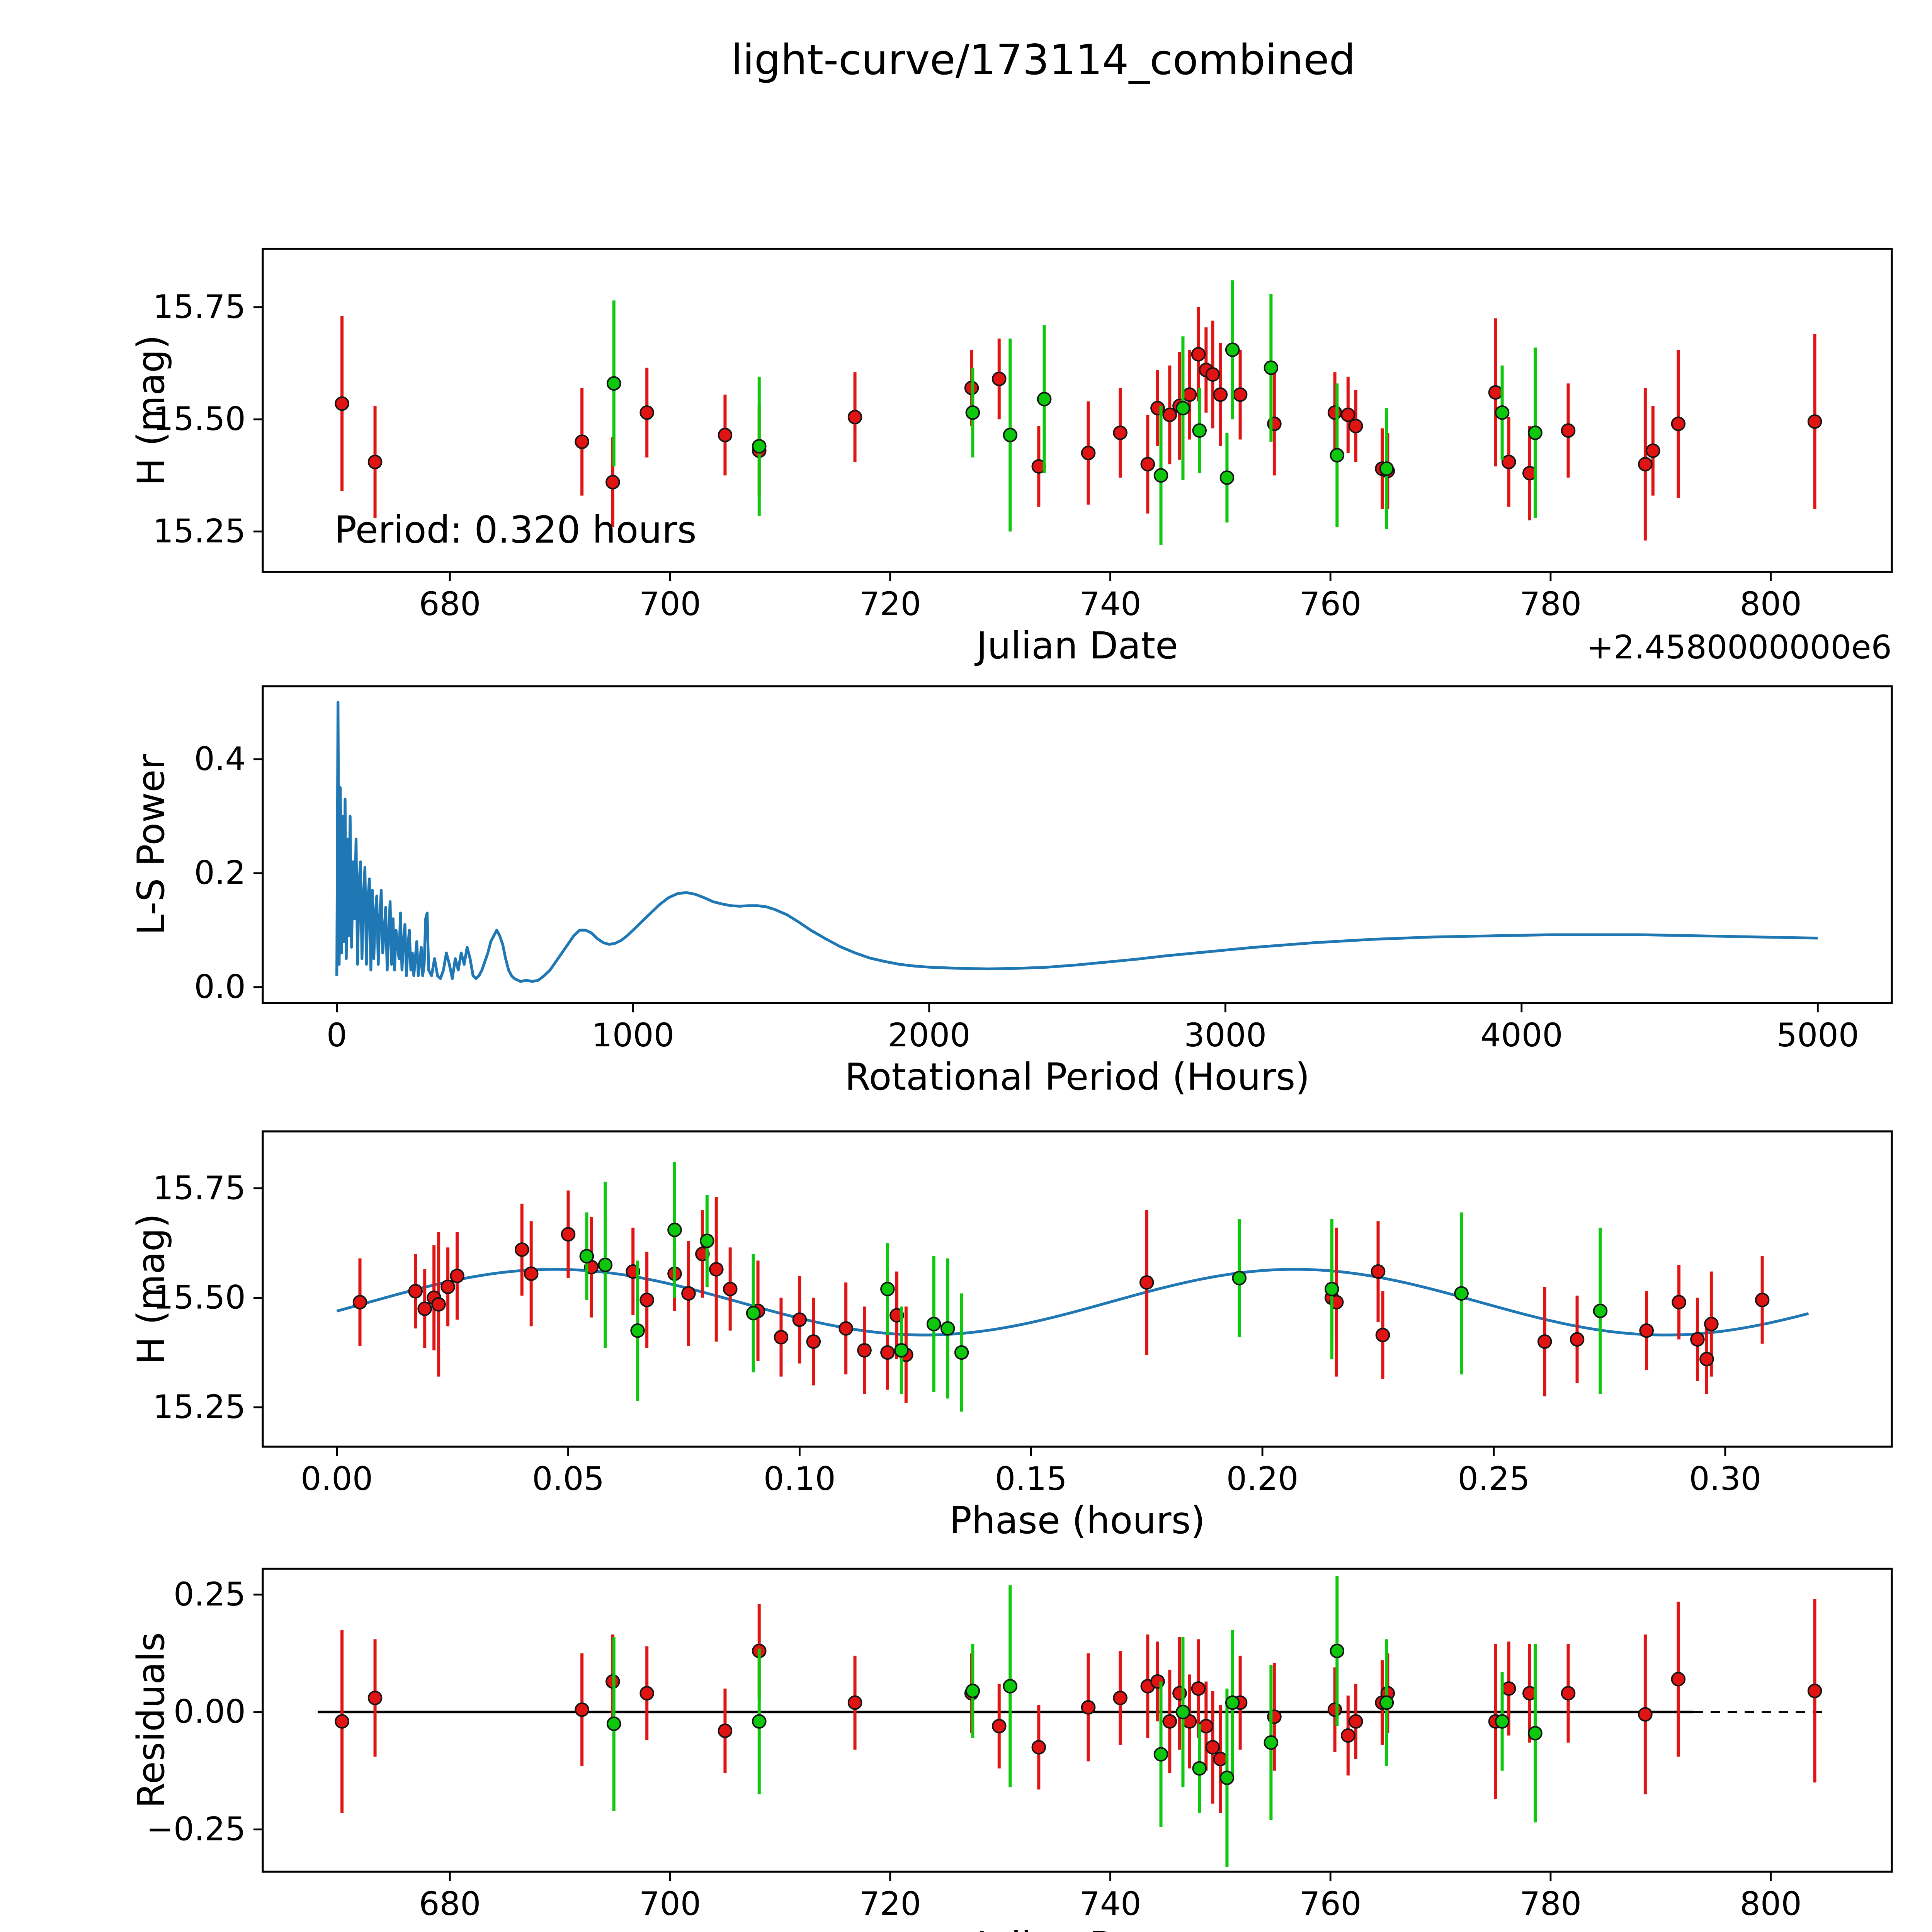 This screenshot has height=1932, width=1932. What do you see at coordinates (1077, 1077) in the screenshot?
I see `svg-text: Rotational Period (Hours)` at bounding box center [1077, 1077].